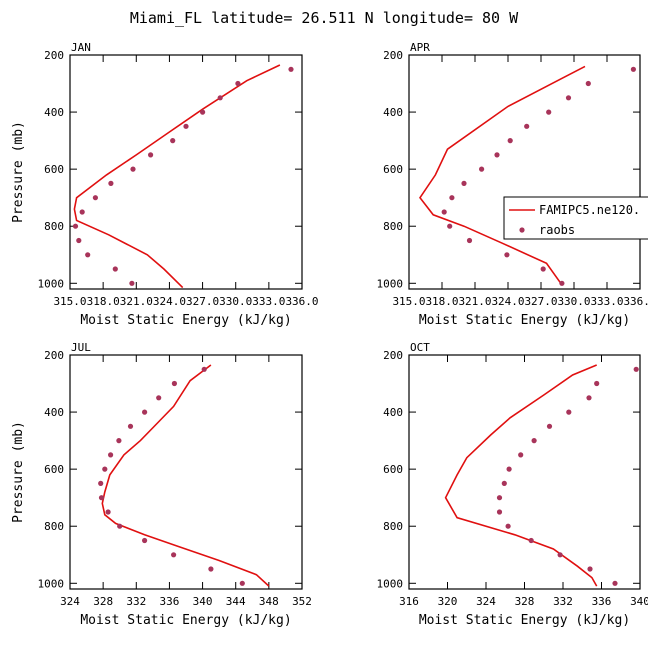 This screenshot has width=648, height=649. I want to click on legend-dot-swatch, so click(522, 230).